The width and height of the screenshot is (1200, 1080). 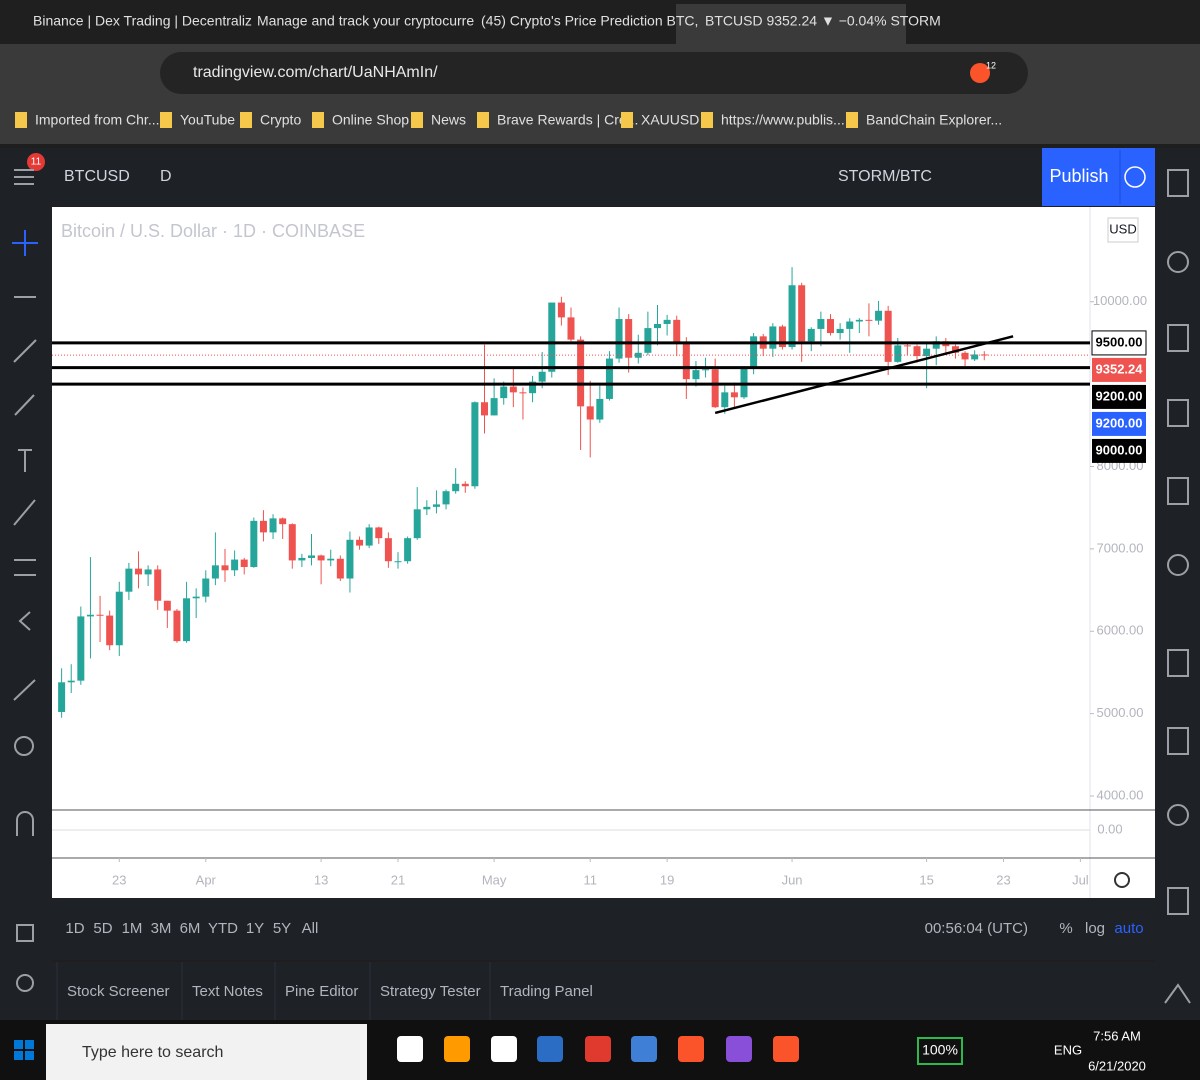 What do you see at coordinates (36, 162) in the screenshot?
I see `notification-count: 11` at bounding box center [36, 162].